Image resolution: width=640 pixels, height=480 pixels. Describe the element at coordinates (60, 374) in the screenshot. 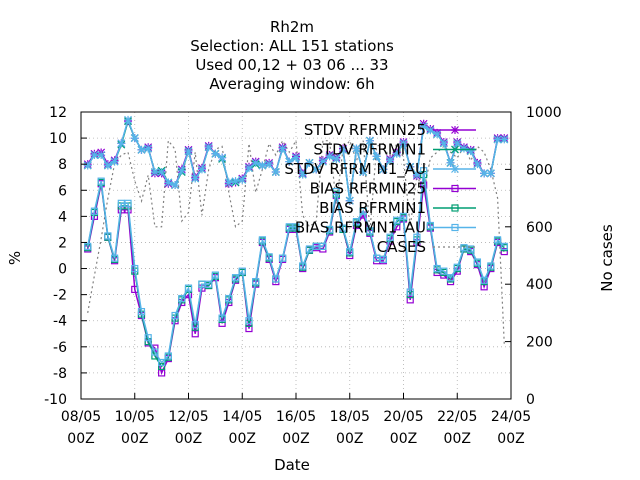

I see `y-tick-label: -8` at that location.